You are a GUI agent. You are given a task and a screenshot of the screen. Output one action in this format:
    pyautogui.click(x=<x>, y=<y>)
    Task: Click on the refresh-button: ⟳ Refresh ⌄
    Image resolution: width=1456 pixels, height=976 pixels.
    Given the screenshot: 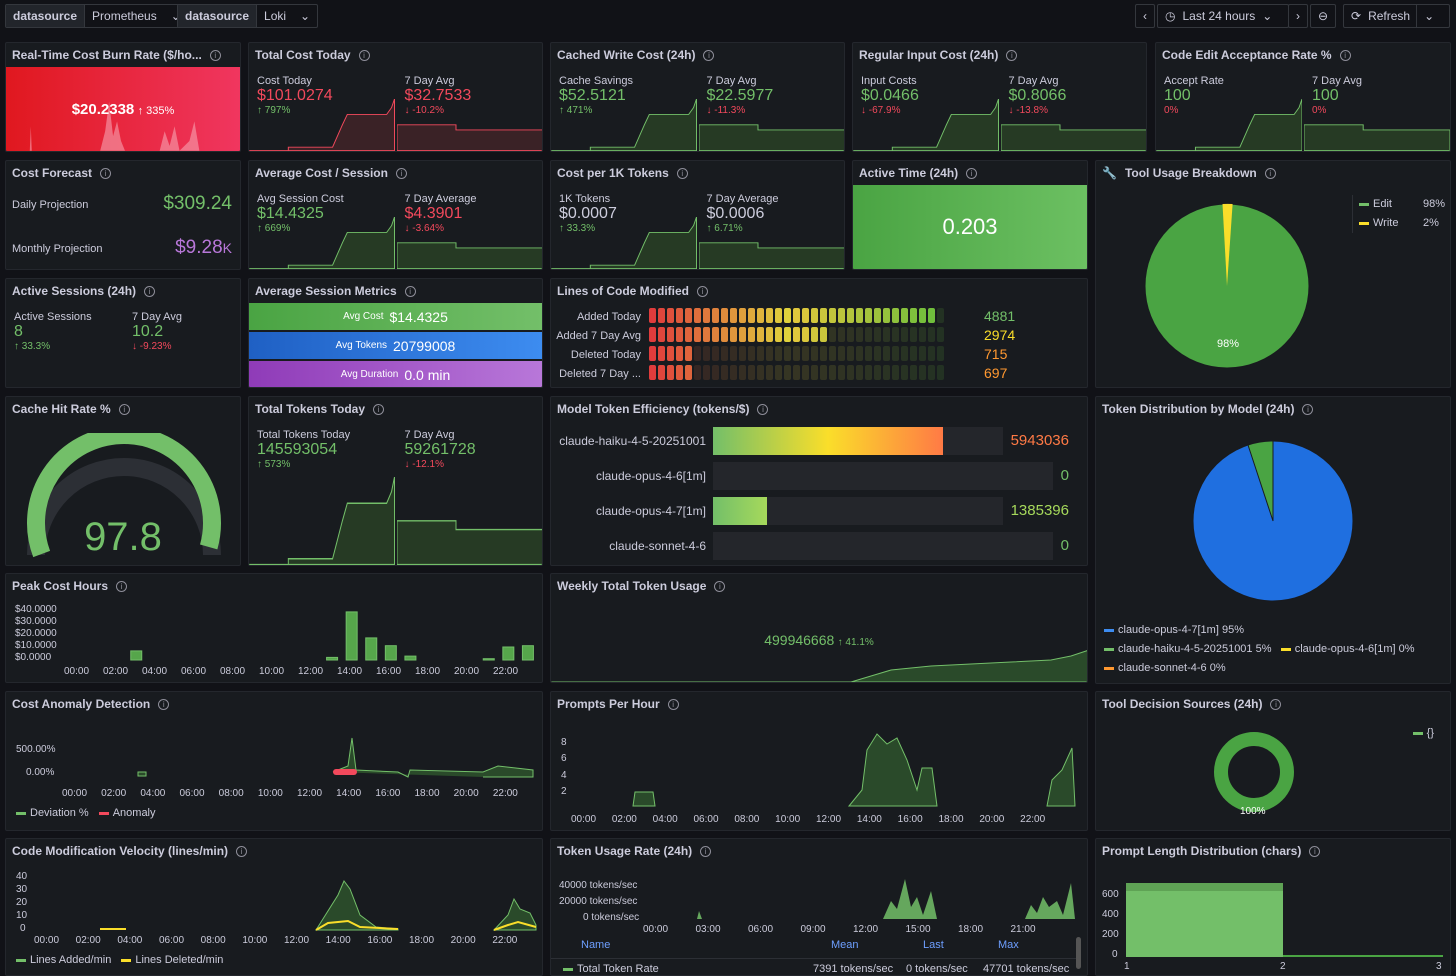 What is the action you would take?
    pyautogui.click(x=1396, y=16)
    